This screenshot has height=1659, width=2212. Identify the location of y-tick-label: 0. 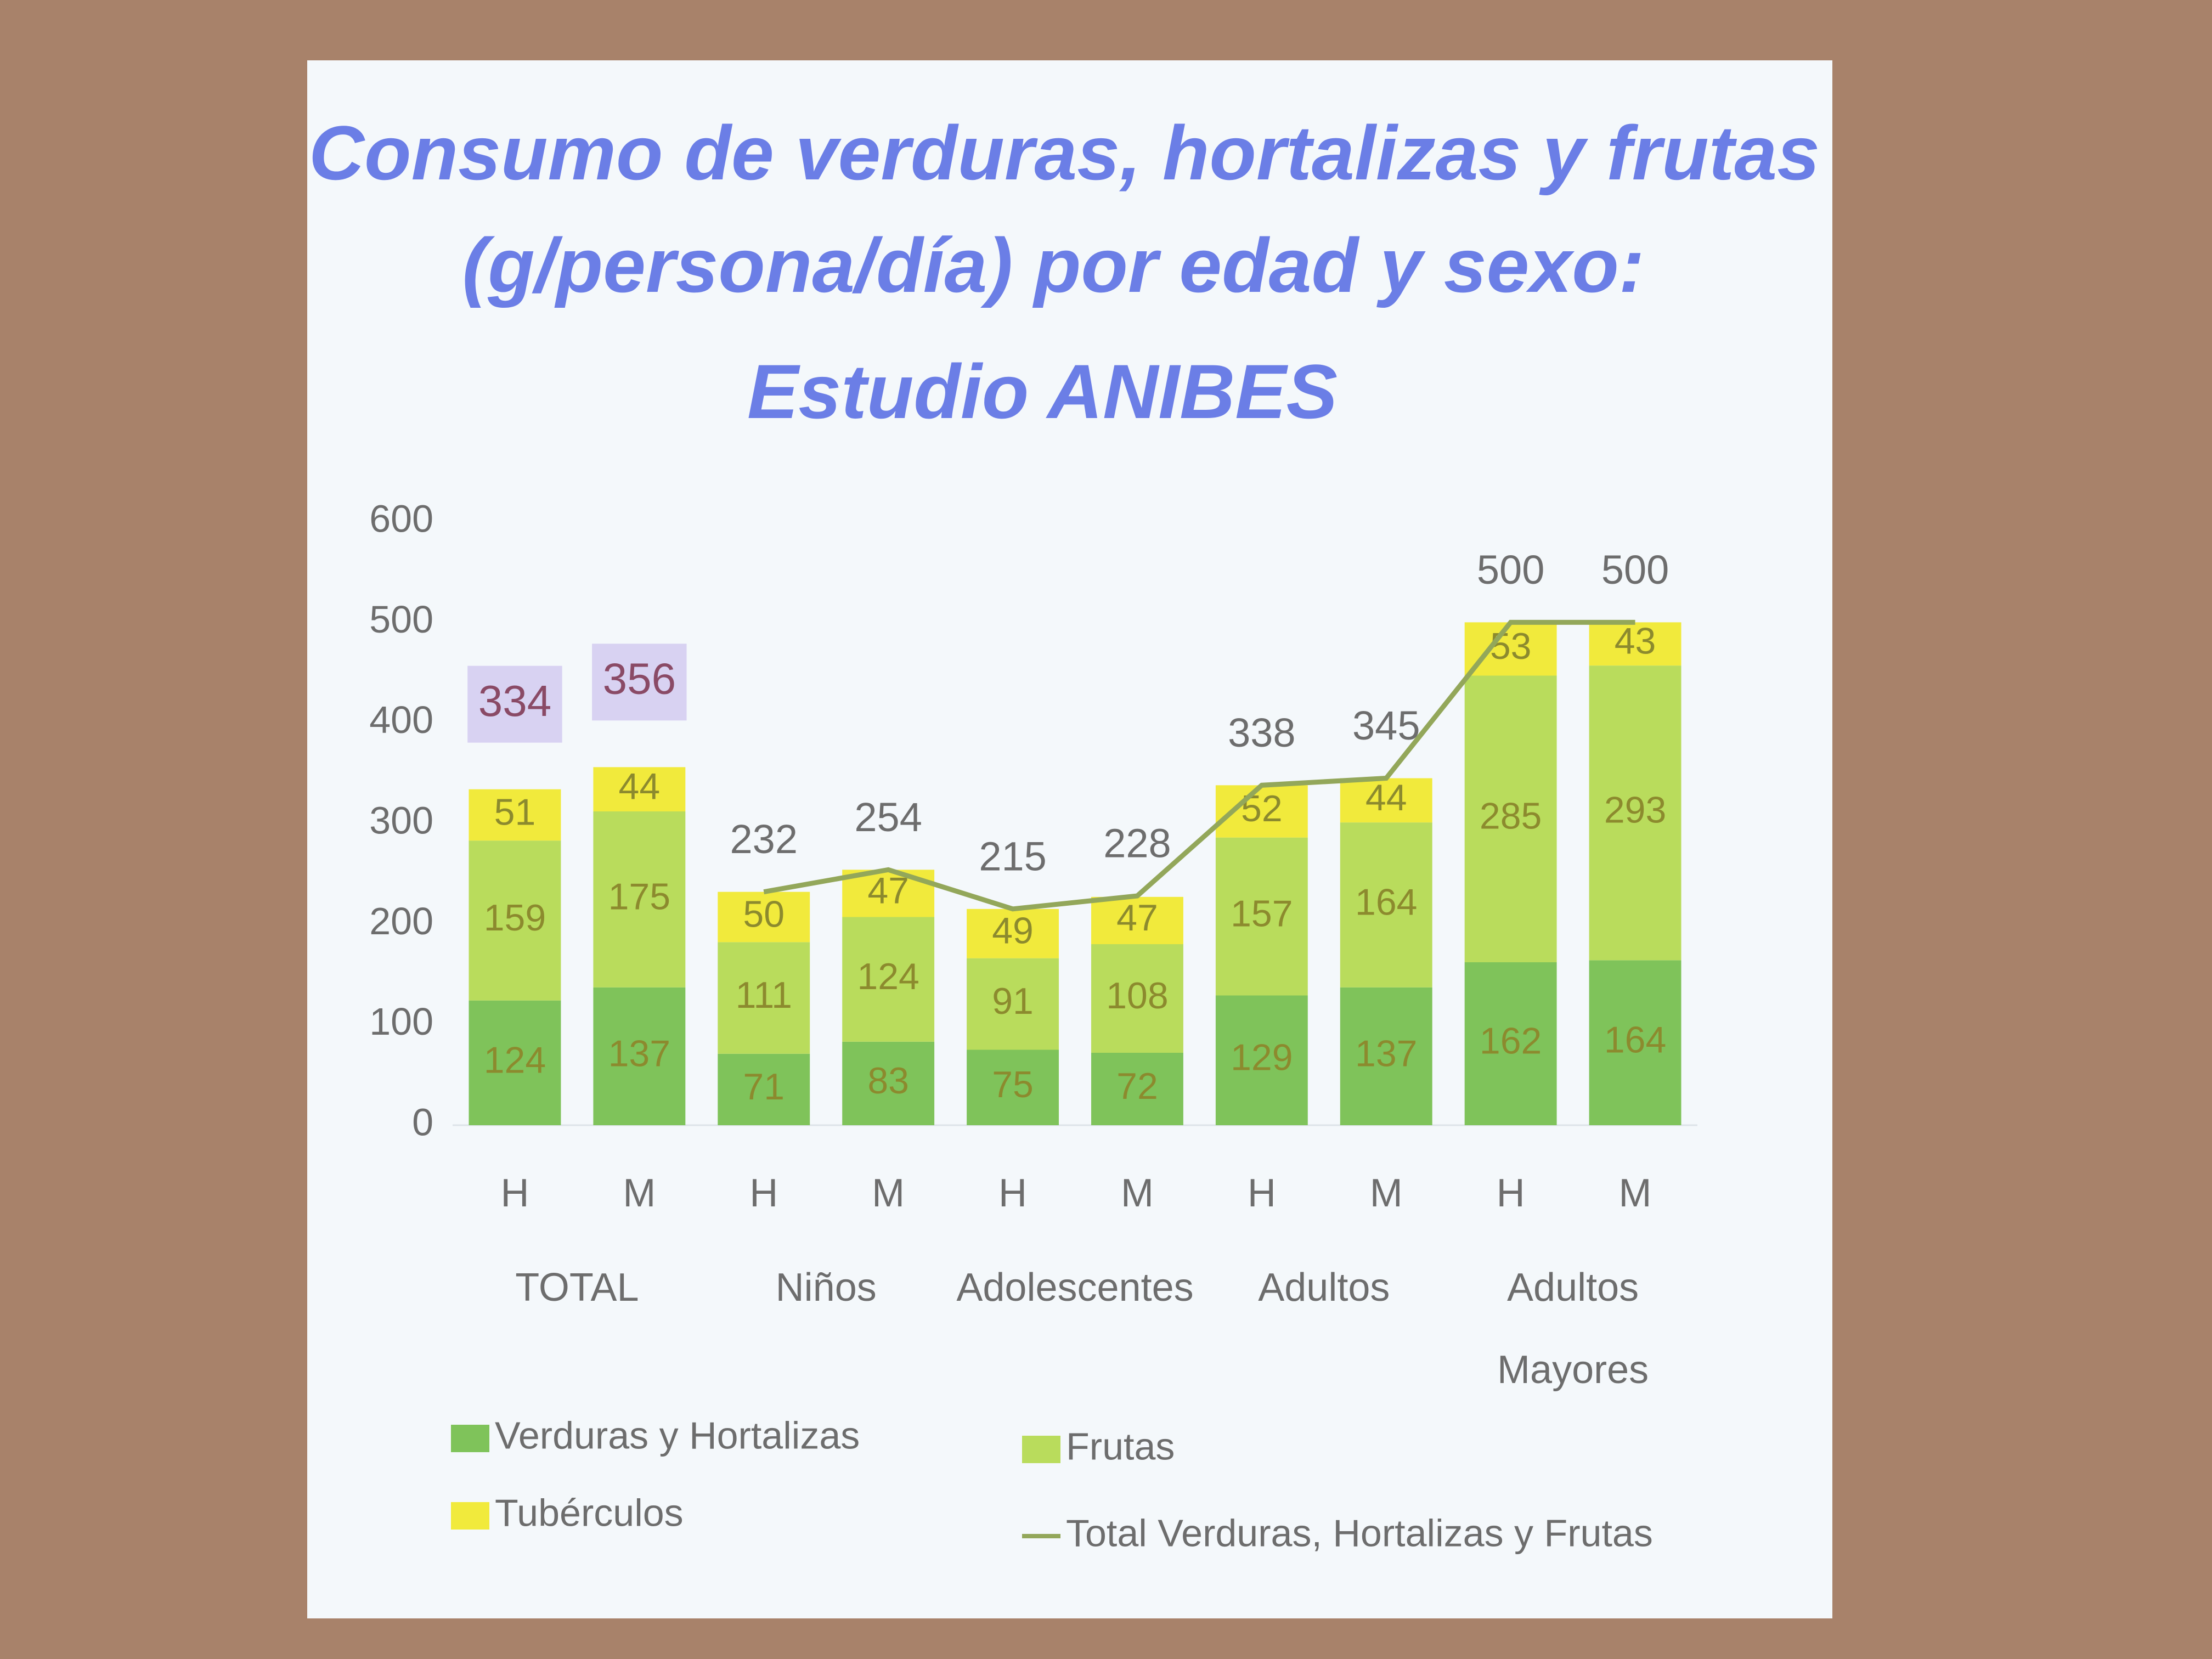
(423, 1122).